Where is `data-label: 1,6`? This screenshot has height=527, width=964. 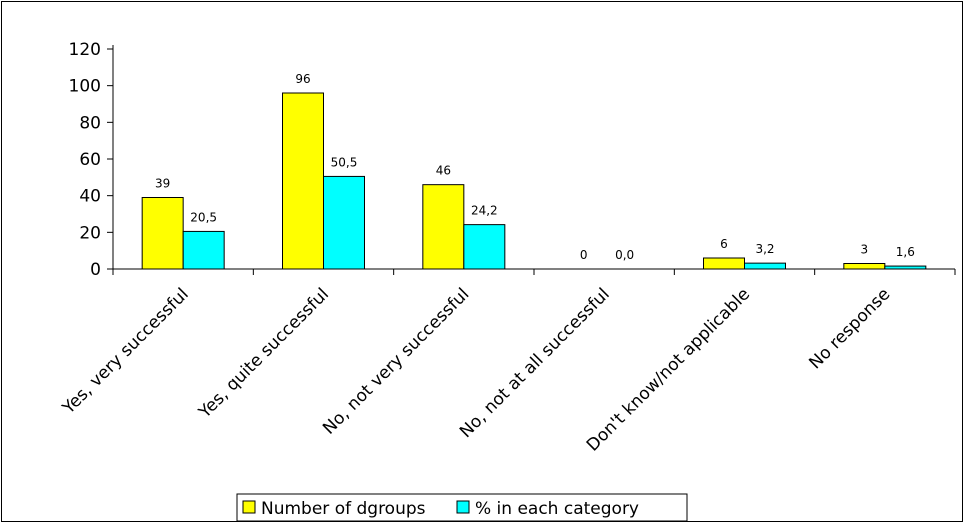 data-label: 1,6 is located at coordinates (905, 252).